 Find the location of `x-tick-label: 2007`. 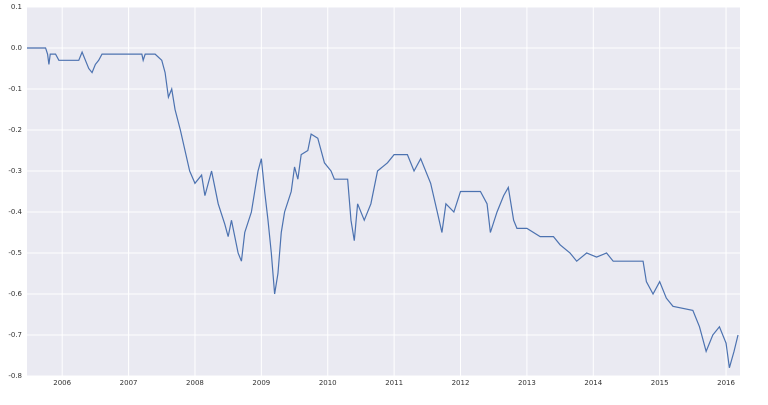

x-tick-label: 2007 is located at coordinates (129, 383).